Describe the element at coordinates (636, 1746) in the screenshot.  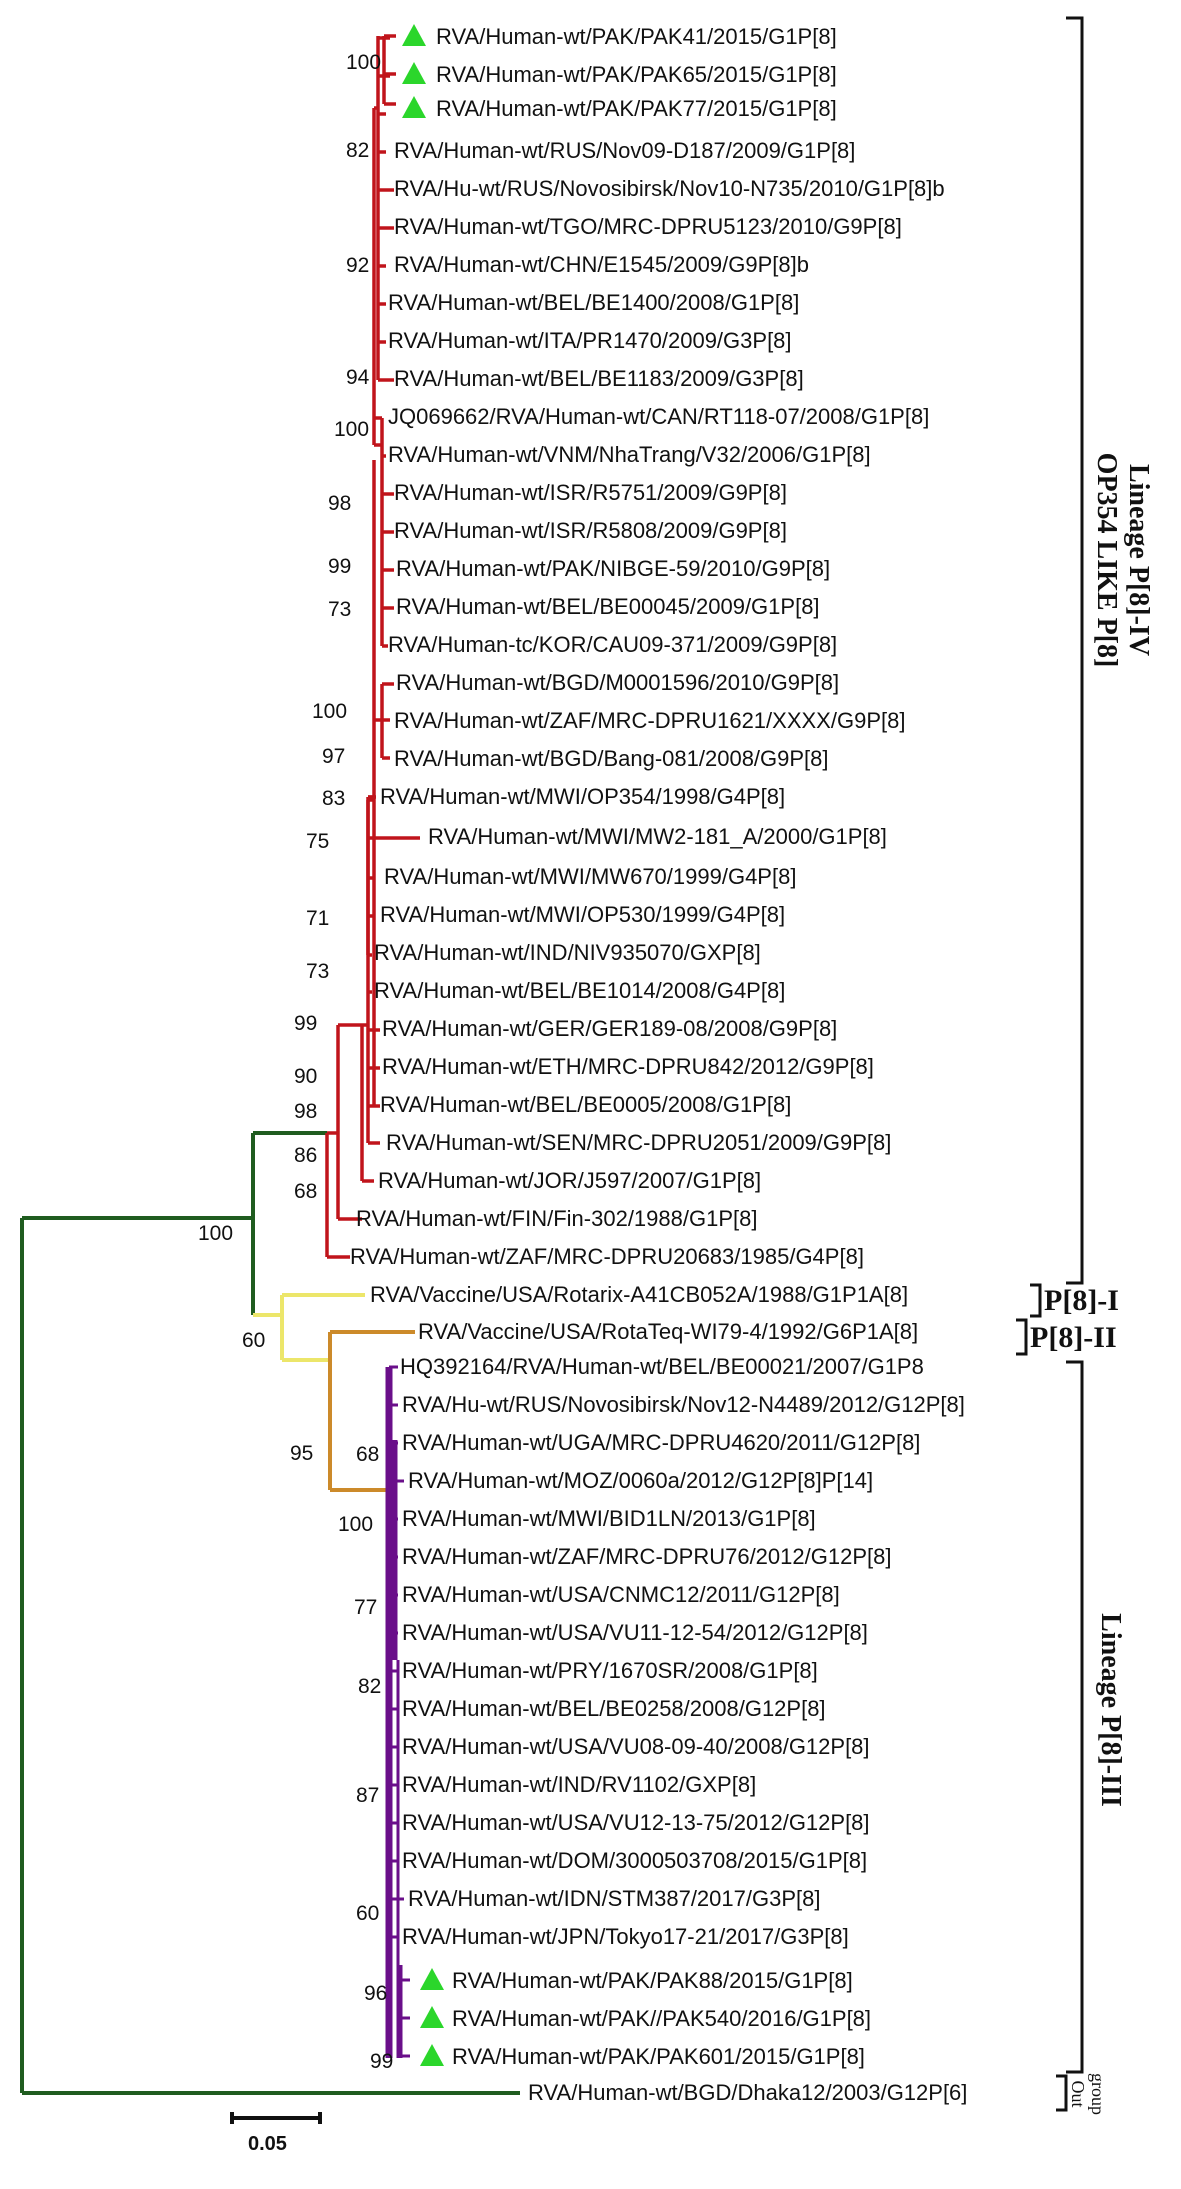
I see `taxon-label: RVA/Human-wt/USA/VU08-09-40/2008/G12P[8]` at that location.